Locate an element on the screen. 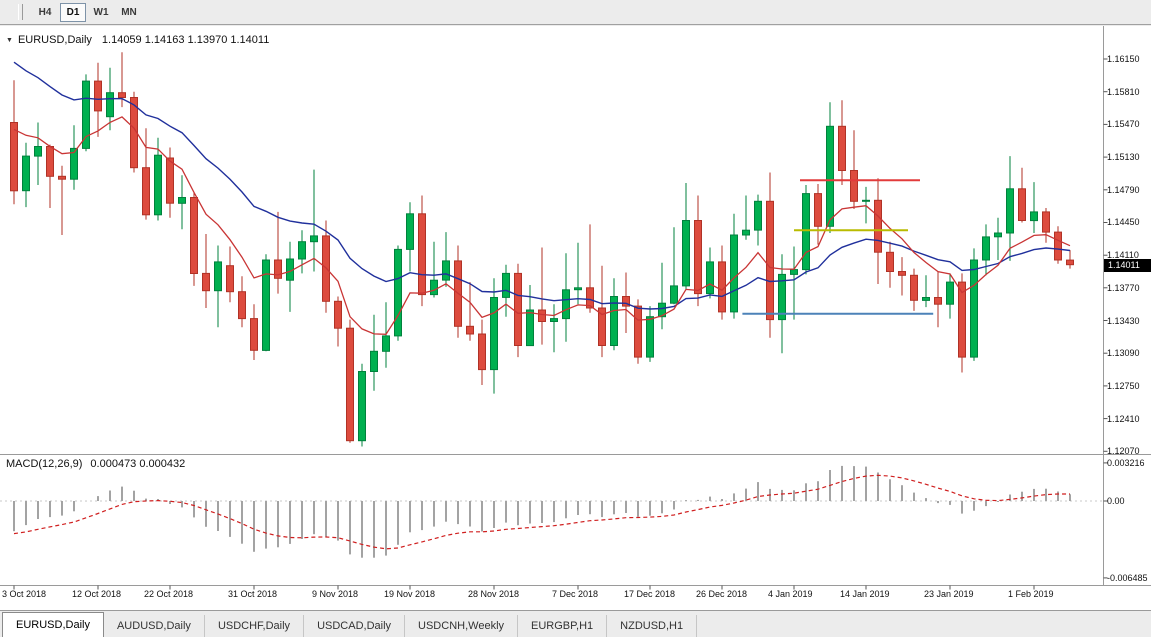 This screenshot has width=1151, height=637. date-axis-label: 22 Oct 2018 is located at coordinates (169, 594).